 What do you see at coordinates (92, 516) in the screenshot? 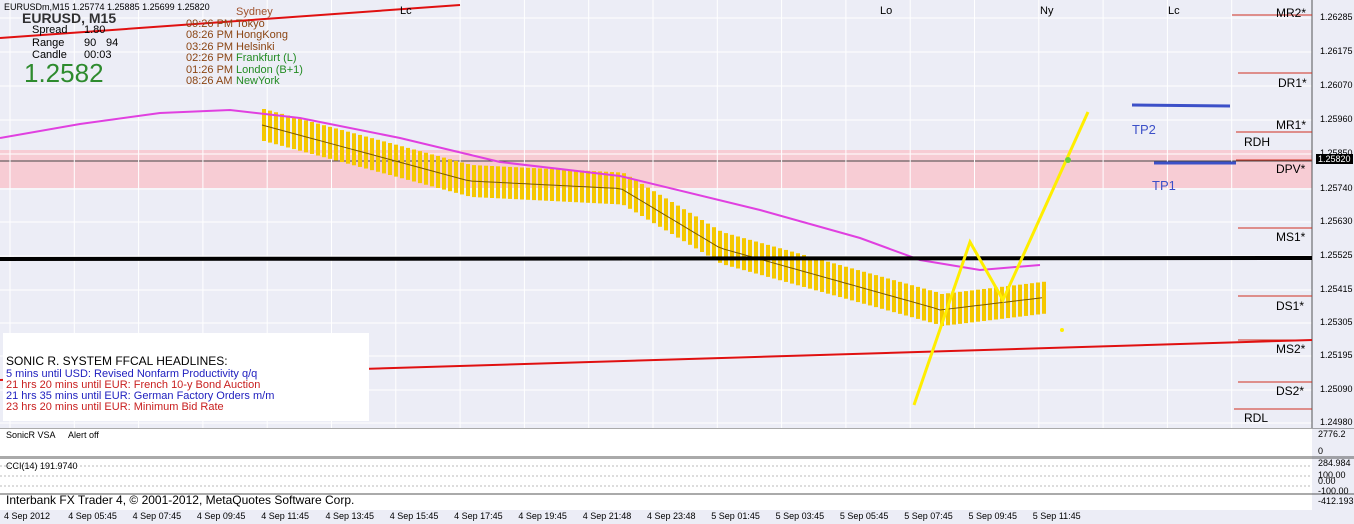
I see `time-tick: 4 Sep 05:45` at bounding box center [92, 516].